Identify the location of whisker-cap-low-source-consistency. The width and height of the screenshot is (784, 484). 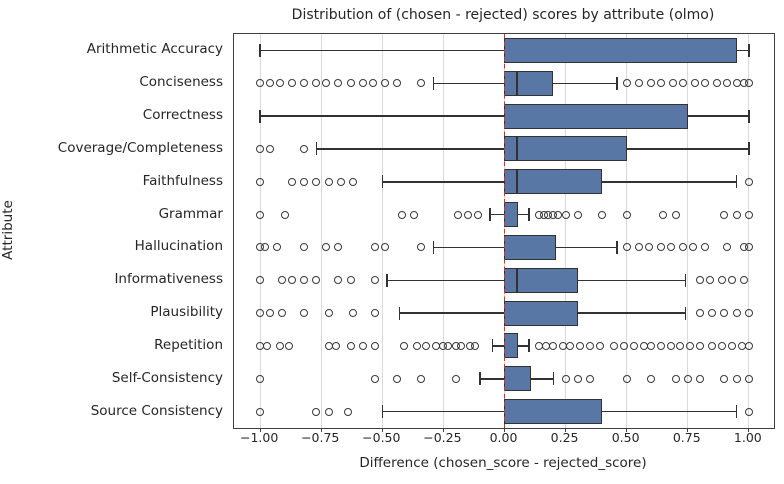
(382, 412).